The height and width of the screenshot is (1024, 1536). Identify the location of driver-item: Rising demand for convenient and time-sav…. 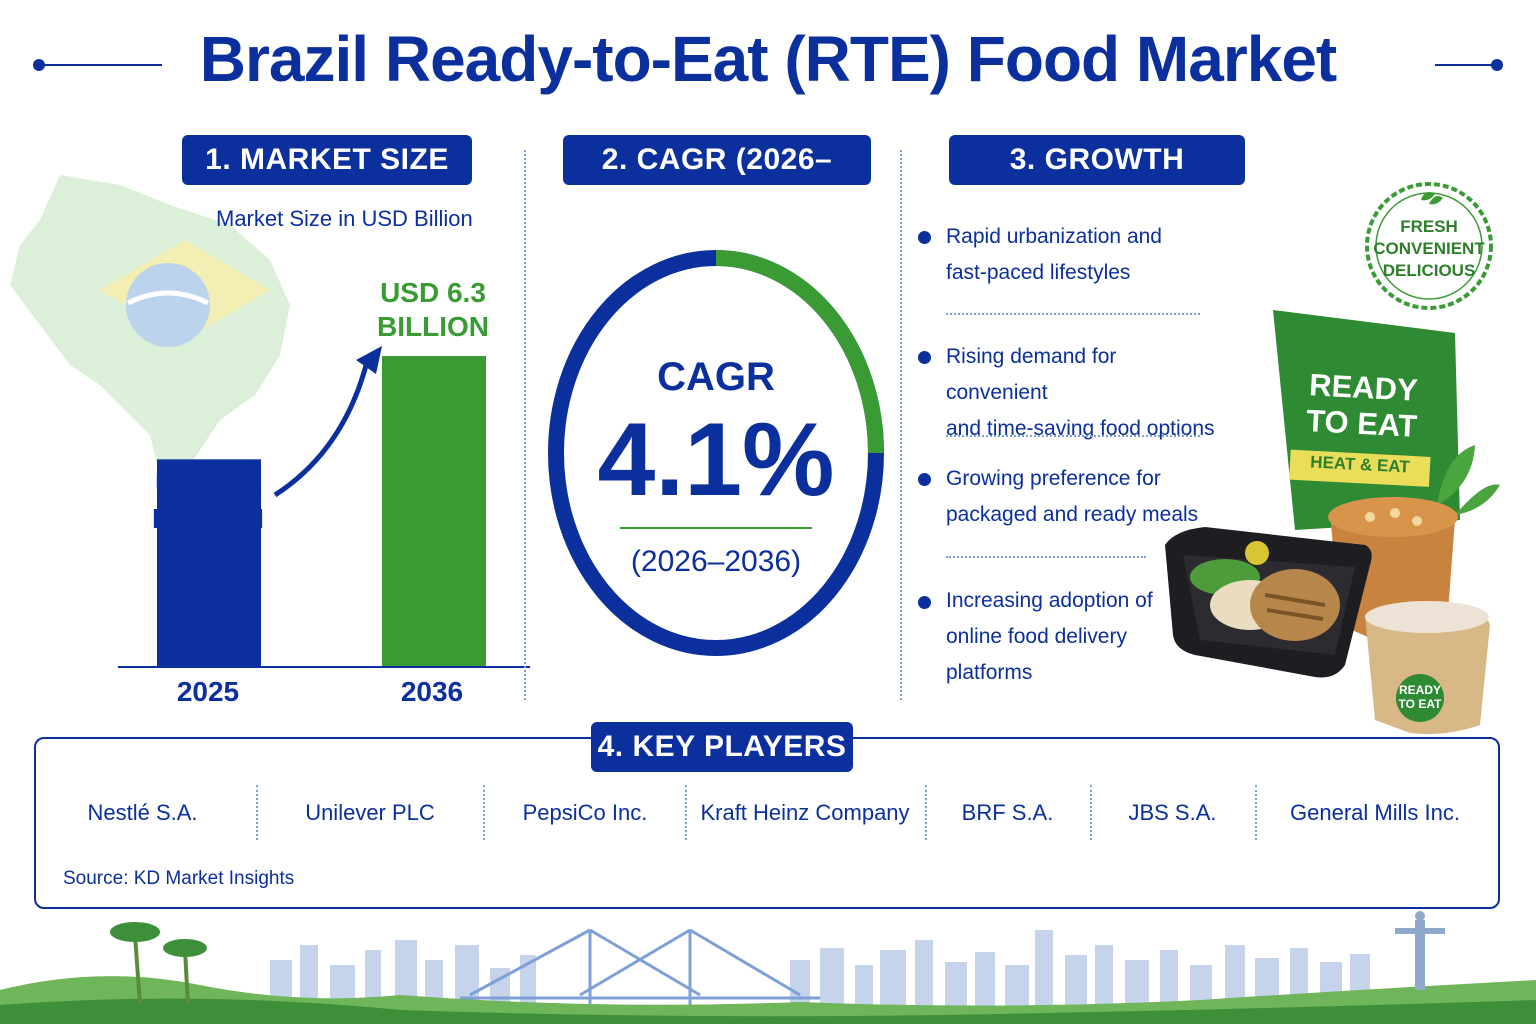
(1080, 392).